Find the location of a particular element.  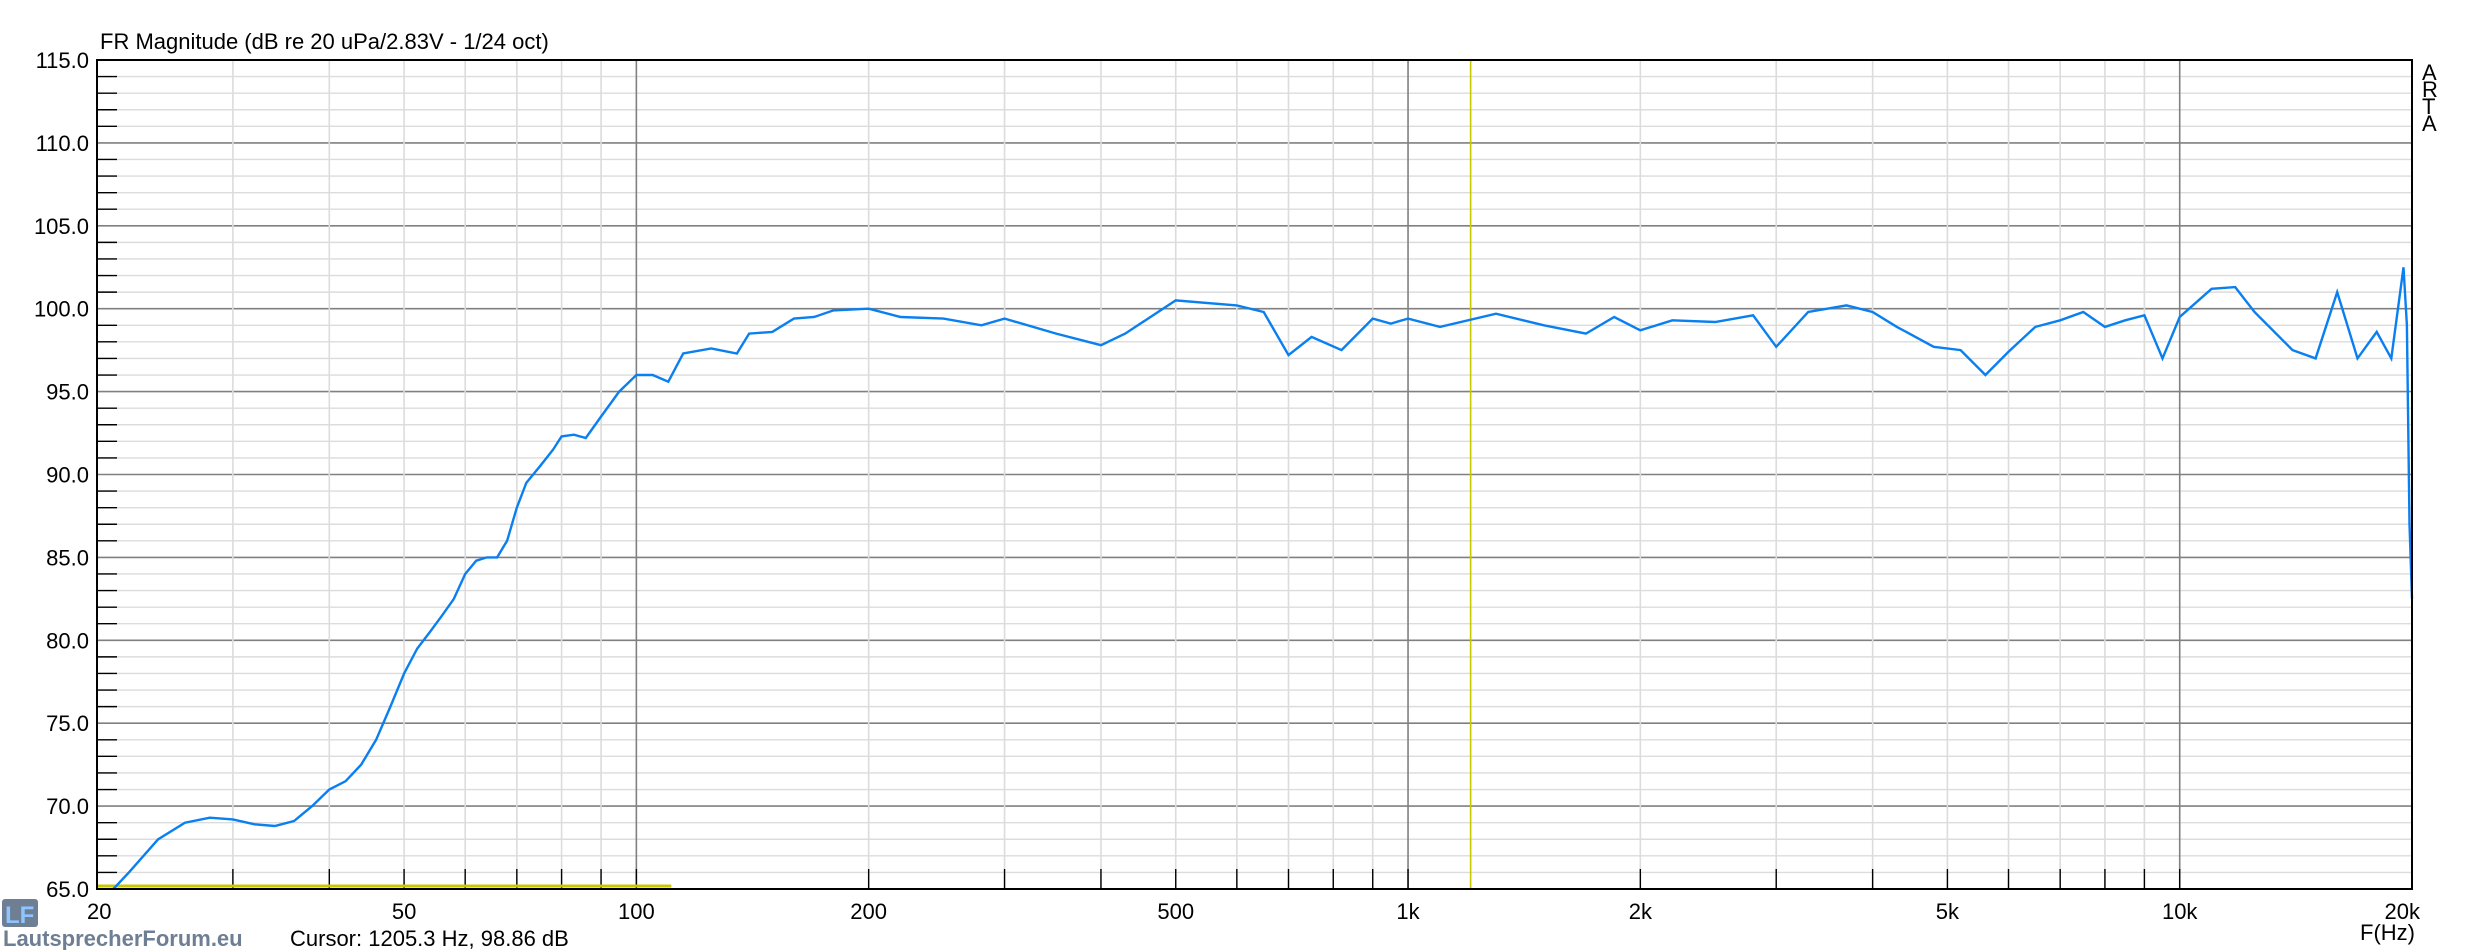

y-tick-label: 85.0 is located at coordinates (67, 557).